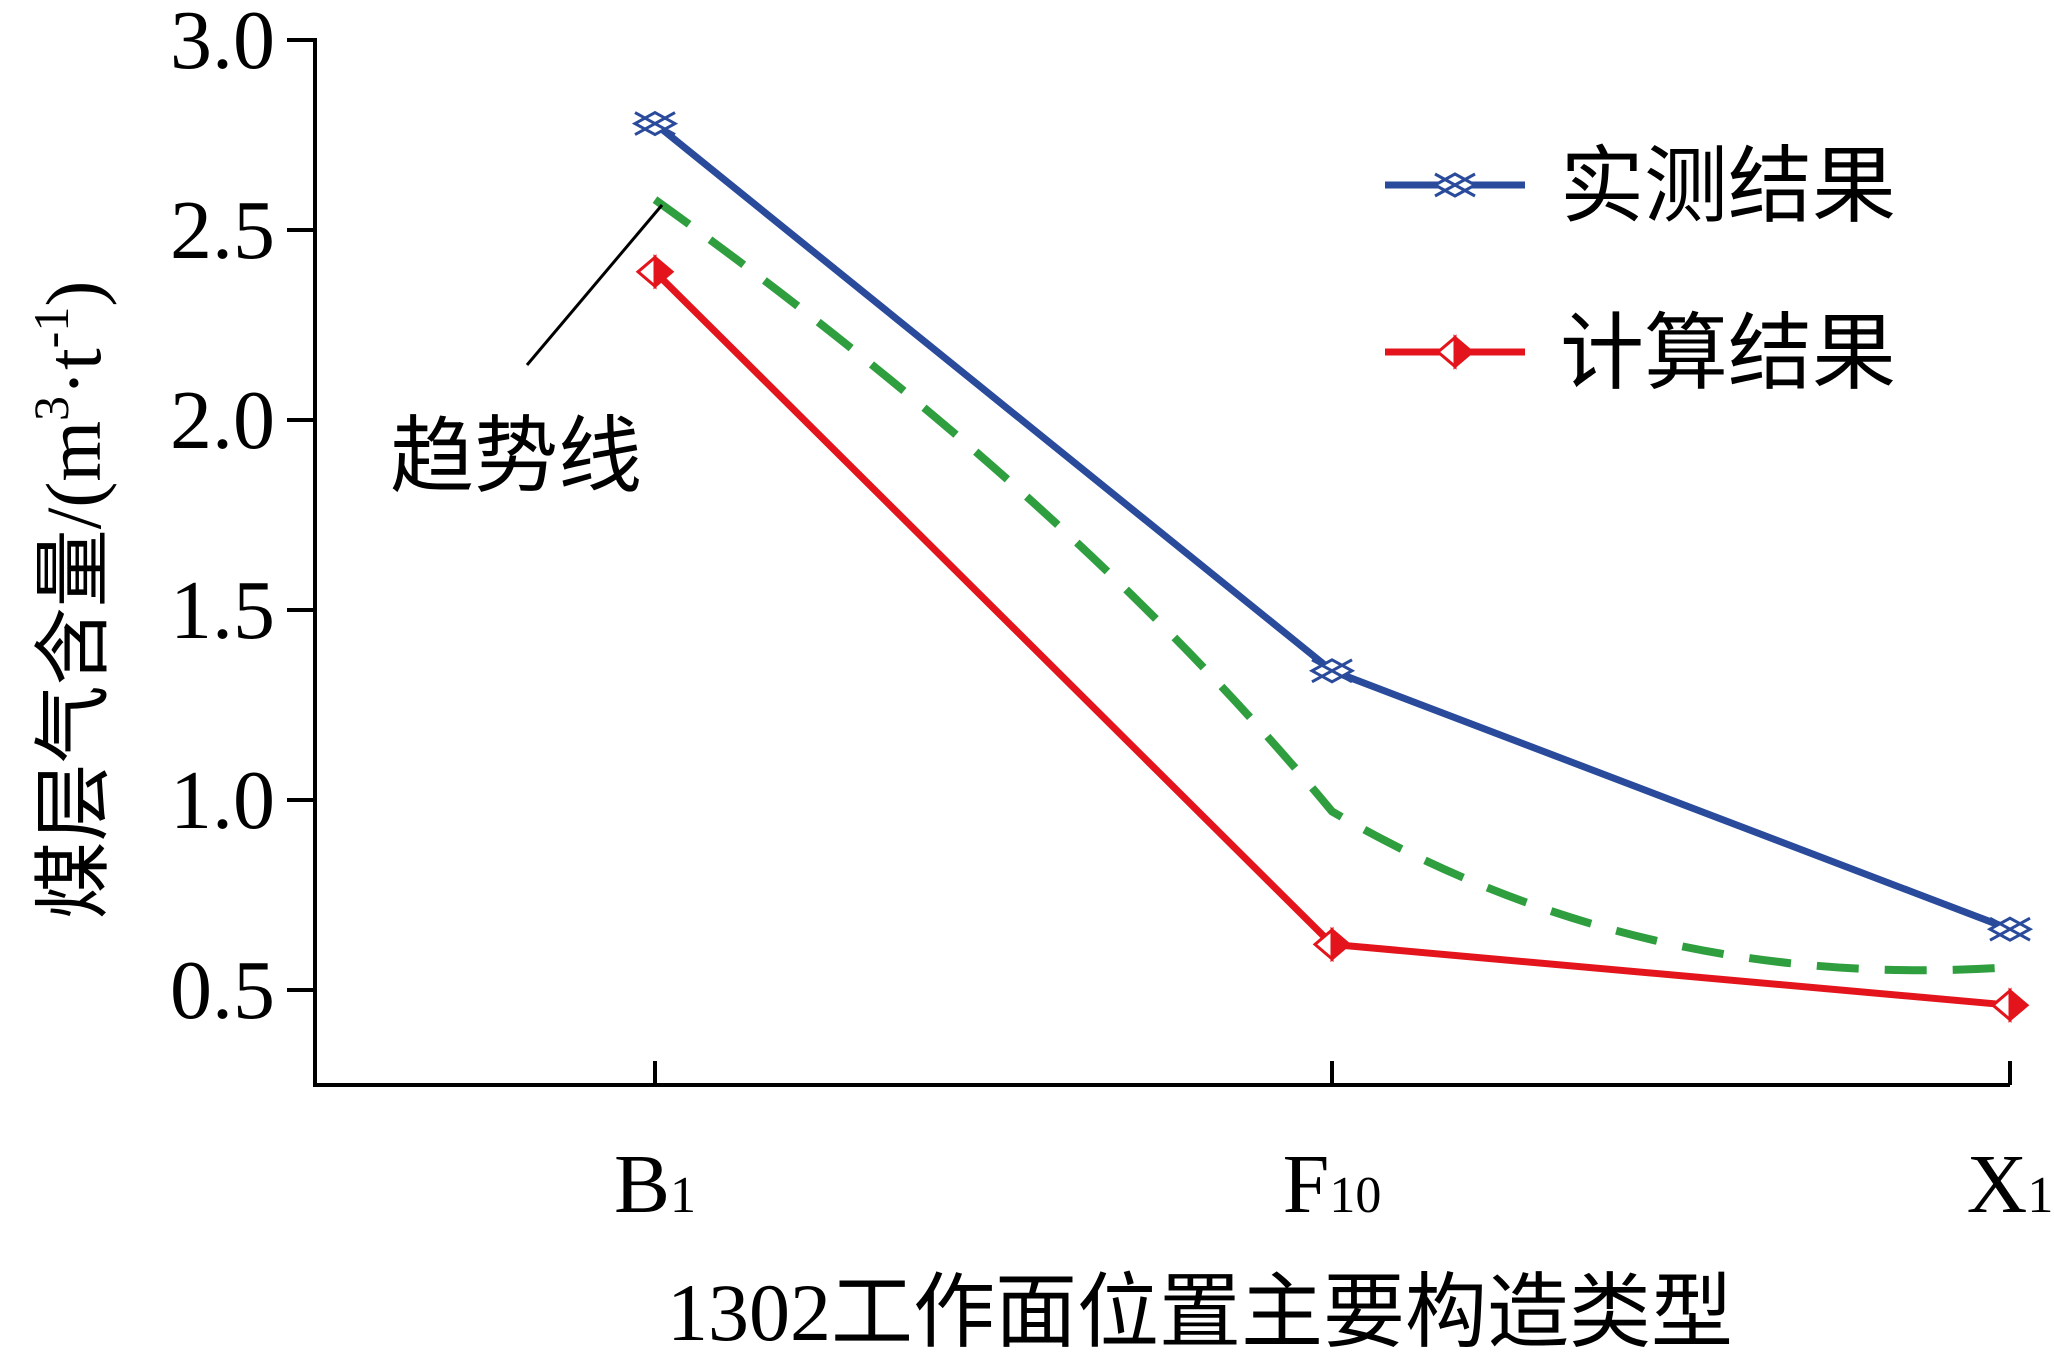 This screenshot has width=2054, height=1363. What do you see at coordinates (222, 43) in the screenshot?
I see `y-tick-label: 3.0` at bounding box center [222, 43].